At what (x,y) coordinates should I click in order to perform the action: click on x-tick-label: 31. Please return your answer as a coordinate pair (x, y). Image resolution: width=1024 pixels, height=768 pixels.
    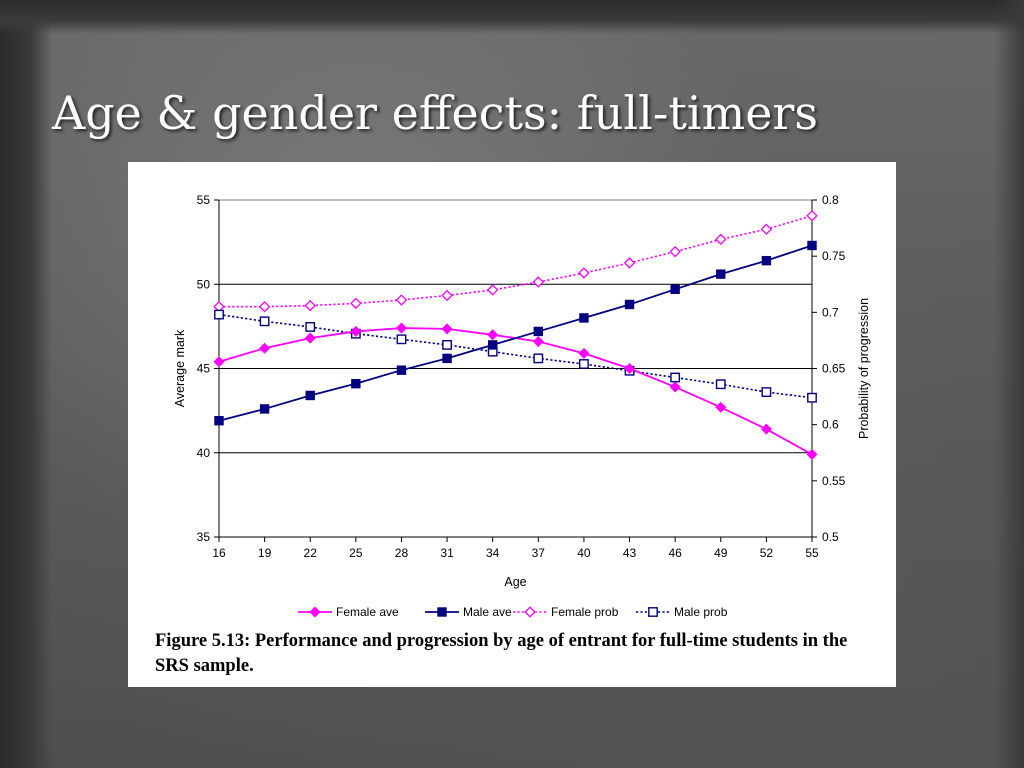
    Looking at the image, I should click on (447, 553).